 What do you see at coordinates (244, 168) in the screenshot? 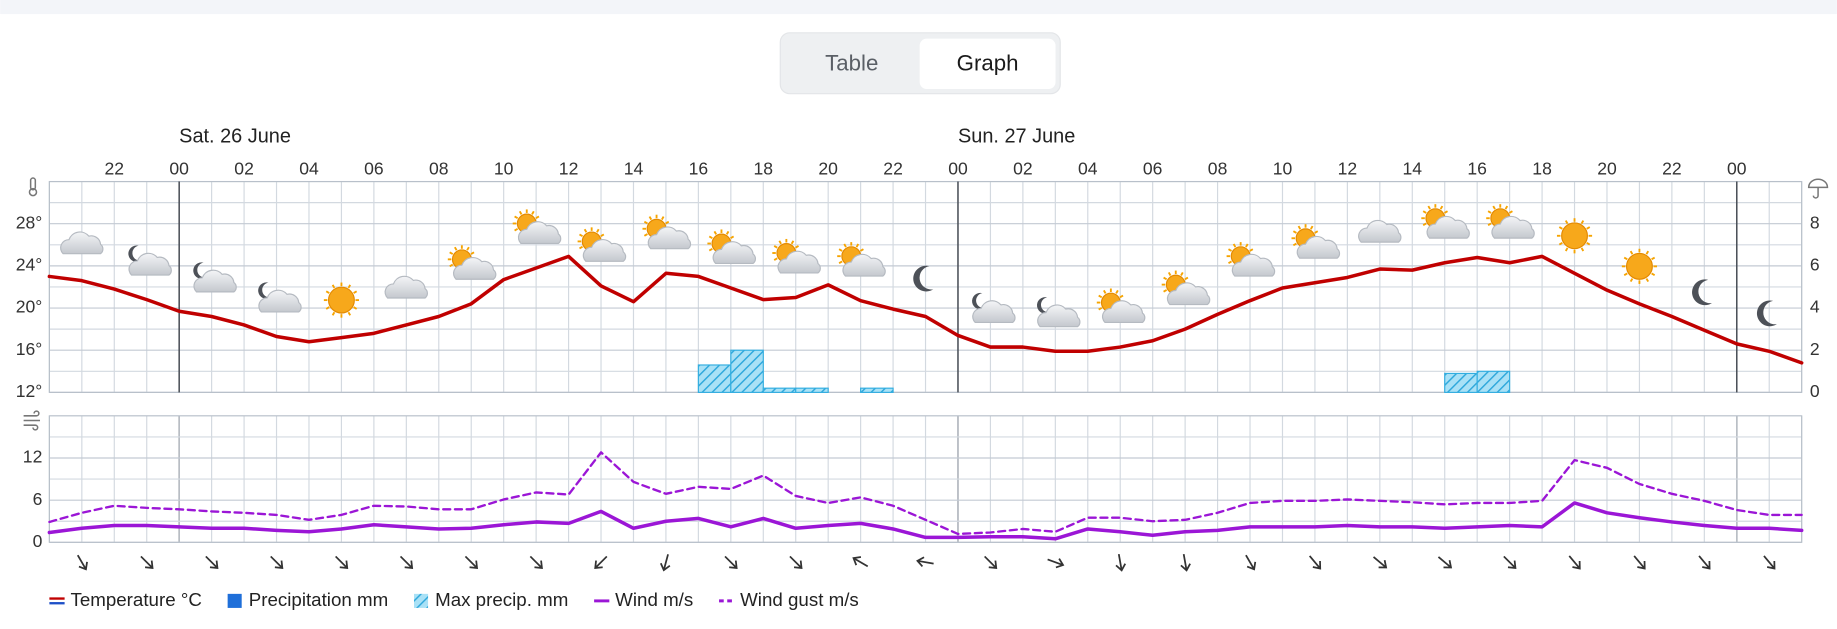
I see `x-tick-label: 02` at bounding box center [244, 168].